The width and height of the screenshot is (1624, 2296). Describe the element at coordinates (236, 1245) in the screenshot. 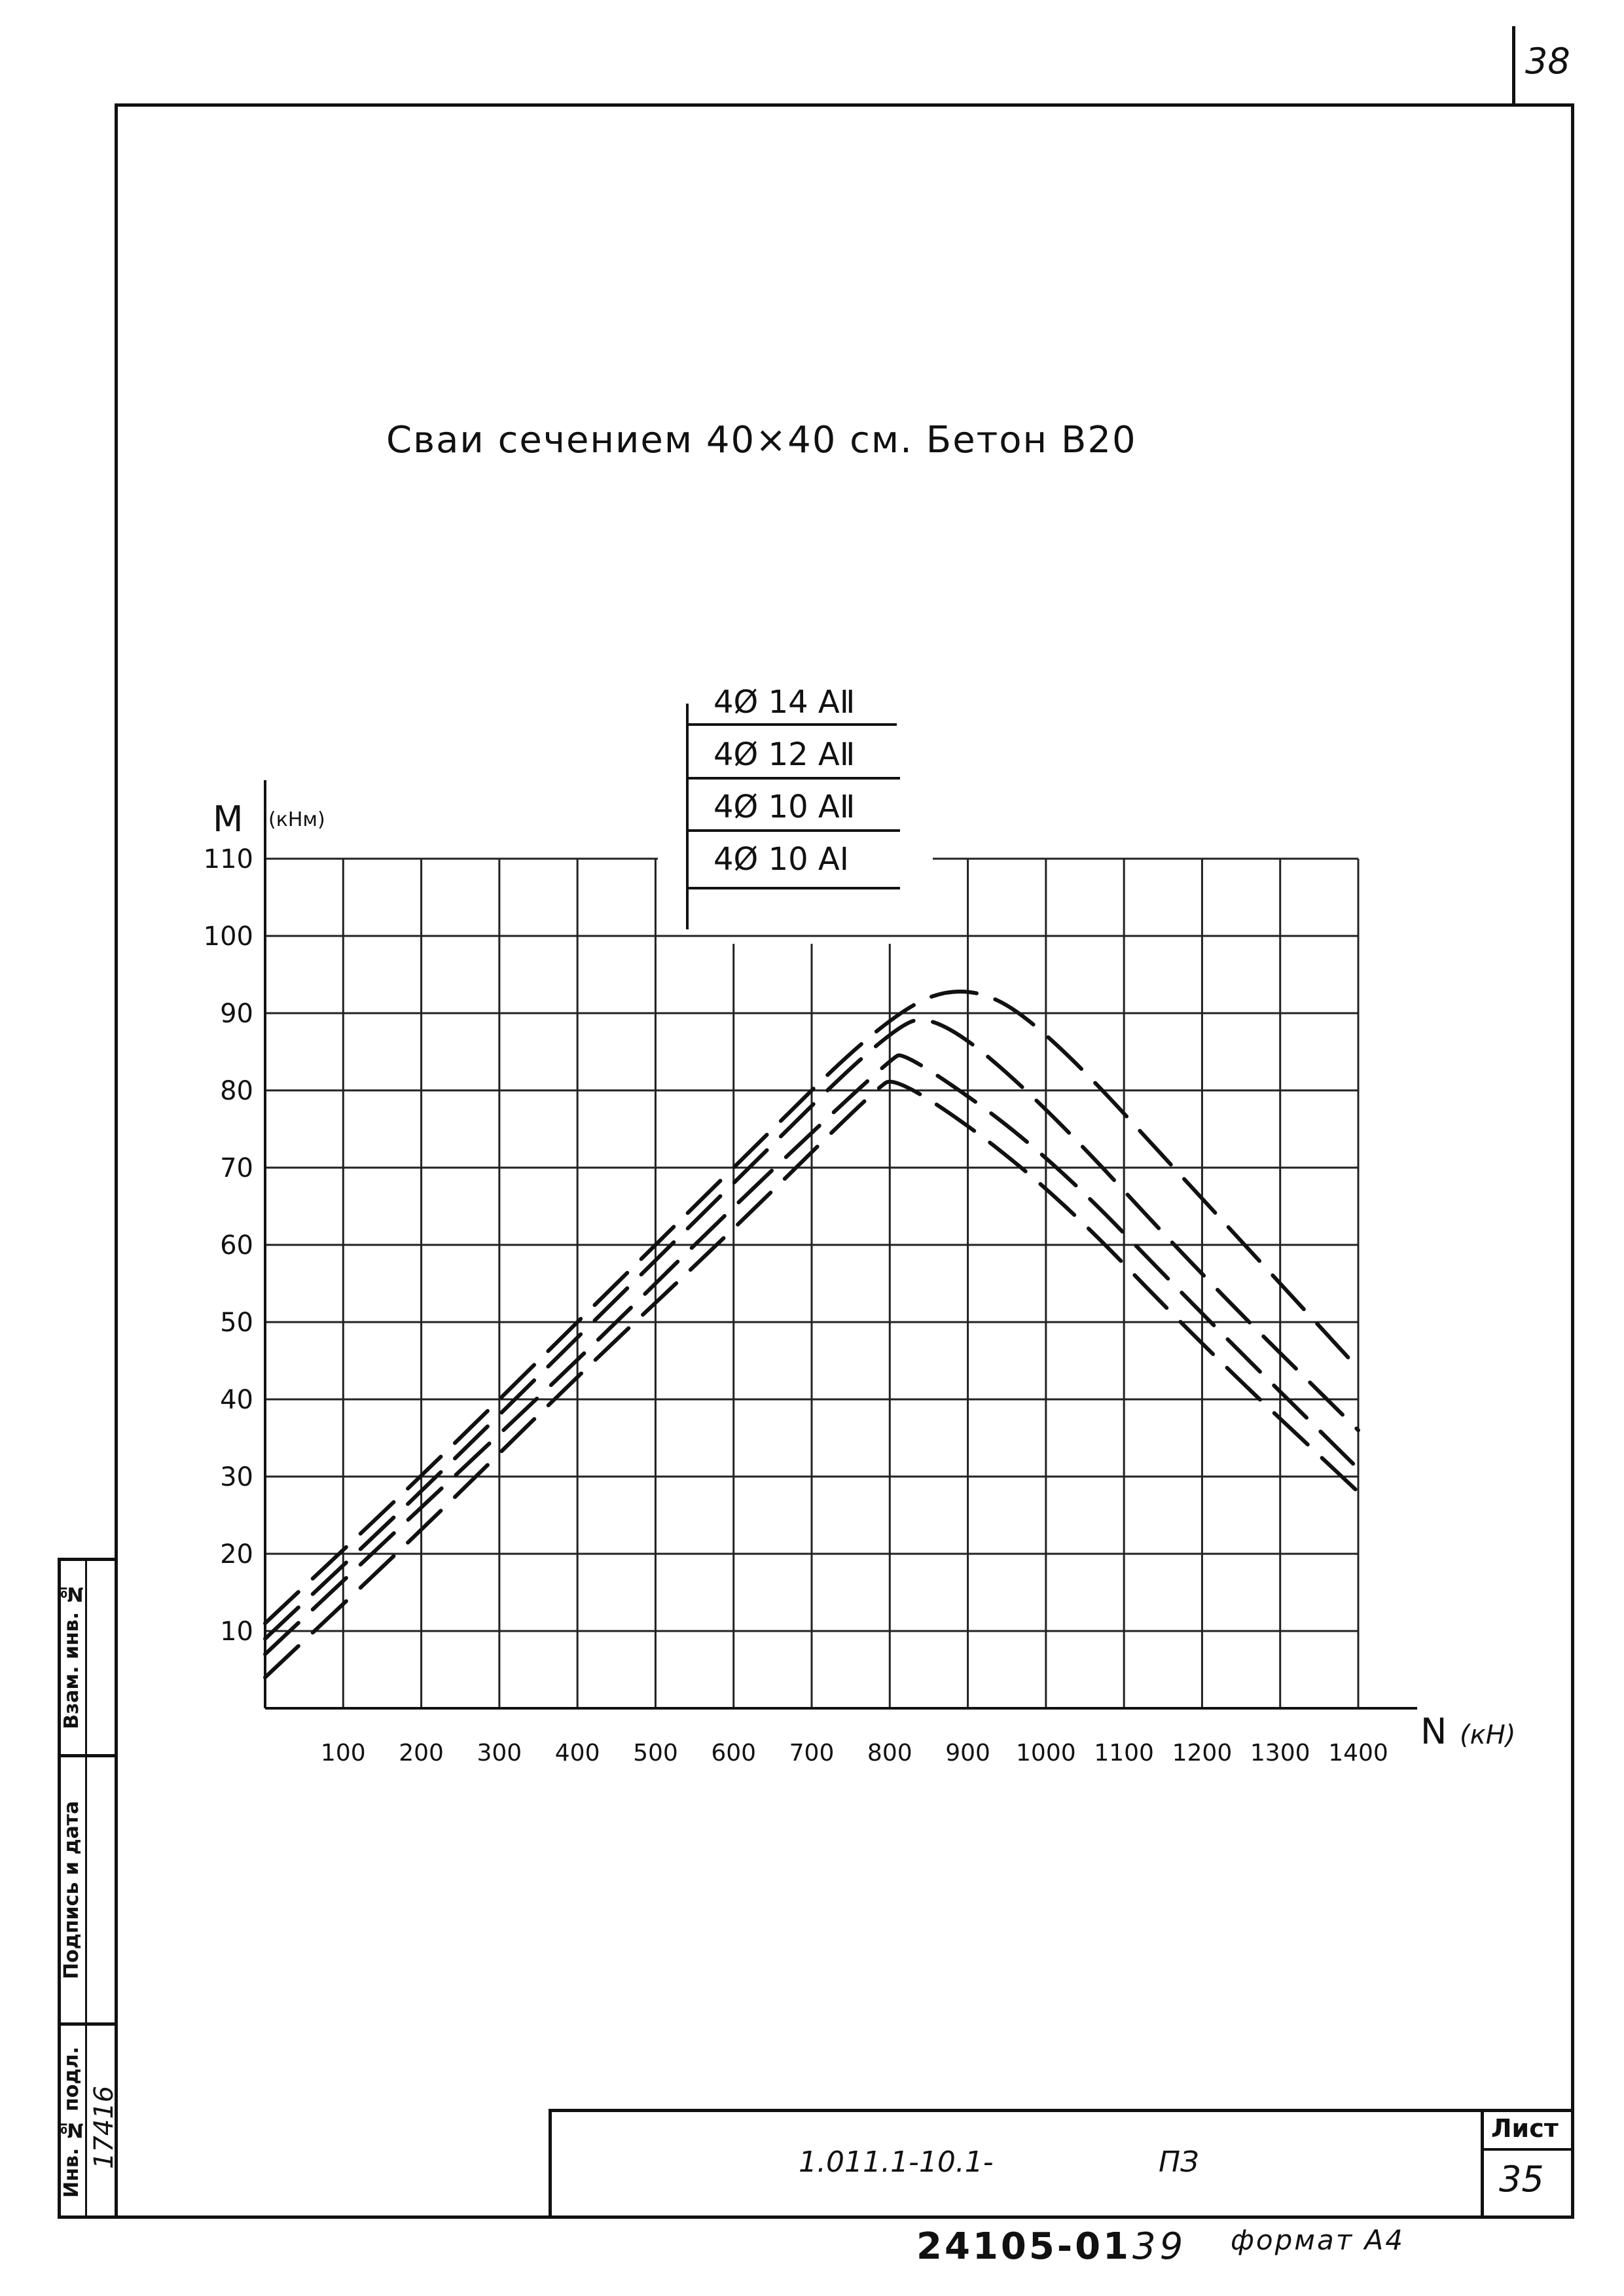

I see `y-tick-label: 60` at that location.